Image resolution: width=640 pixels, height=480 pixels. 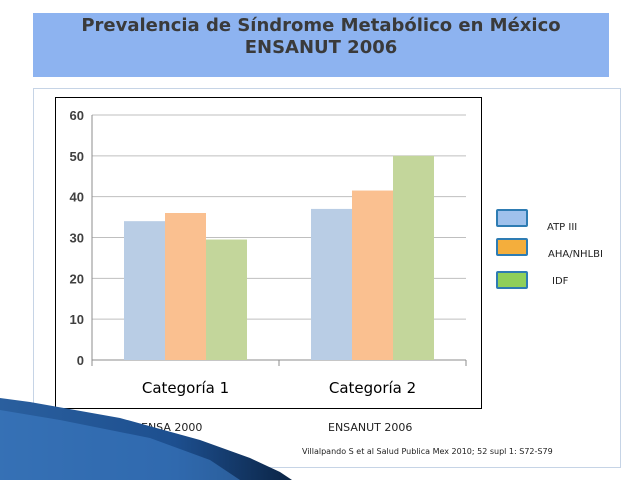 What do you see at coordinates (77, 156) in the screenshot?
I see `y-tick-label: 50` at bounding box center [77, 156].